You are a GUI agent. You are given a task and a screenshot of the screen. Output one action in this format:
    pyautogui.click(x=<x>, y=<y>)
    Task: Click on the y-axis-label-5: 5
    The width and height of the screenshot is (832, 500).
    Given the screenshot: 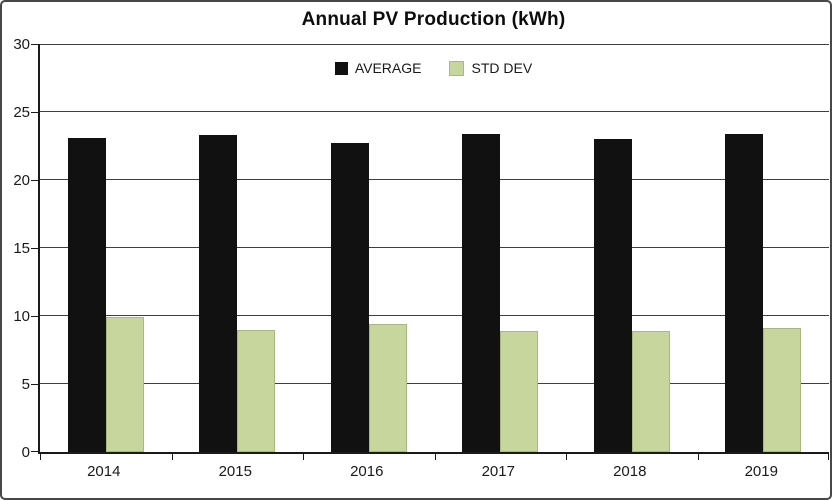 What is the action you would take?
    pyautogui.click(x=25, y=384)
    